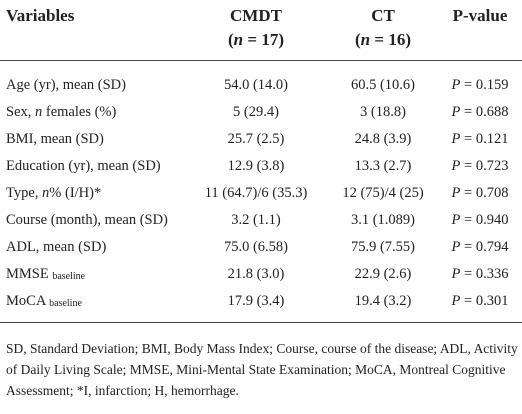 Image resolution: width=522 pixels, height=414 pixels. What do you see at coordinates (383, 193) in the screenshot?
I see `text-segment: 12 (75)/4 (25)` at bounding box center [383, 193].